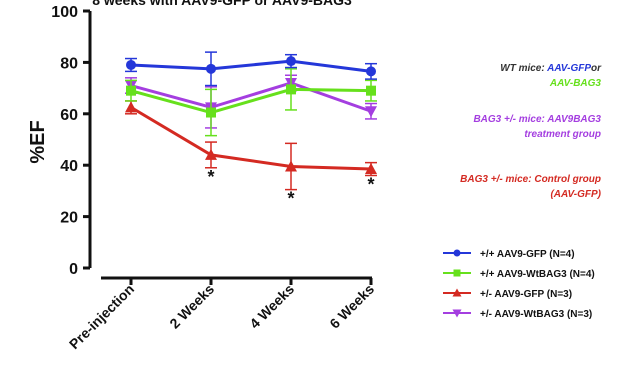 This screenshot has width=639, height=379. What do you see at coordinates (69, 166) in the screenshot?
I see `y-tick-label: 40` at bounding box center [69, 166].